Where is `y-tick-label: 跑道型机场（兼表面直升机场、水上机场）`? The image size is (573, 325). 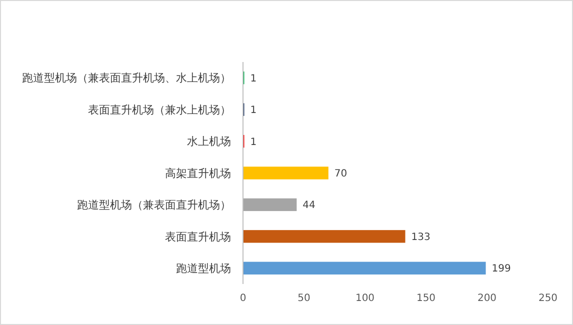
y-tick-label: 跑道型机场（兼表面直升机场、水上机场） is located at coordinates (126, 78).